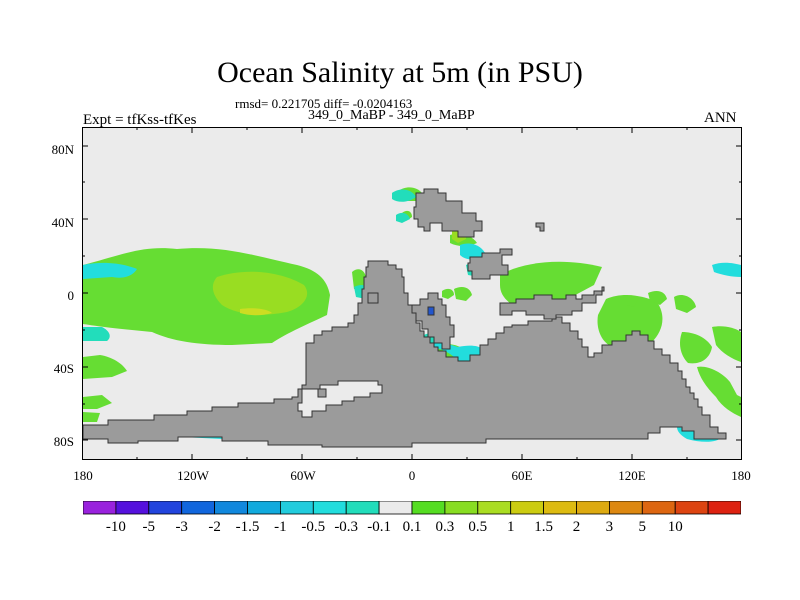 The image size is (800, 600). What do you see at coordinates (448, 213) in the screenshot?
I see `land-europe` at bounding box center [448, 213].